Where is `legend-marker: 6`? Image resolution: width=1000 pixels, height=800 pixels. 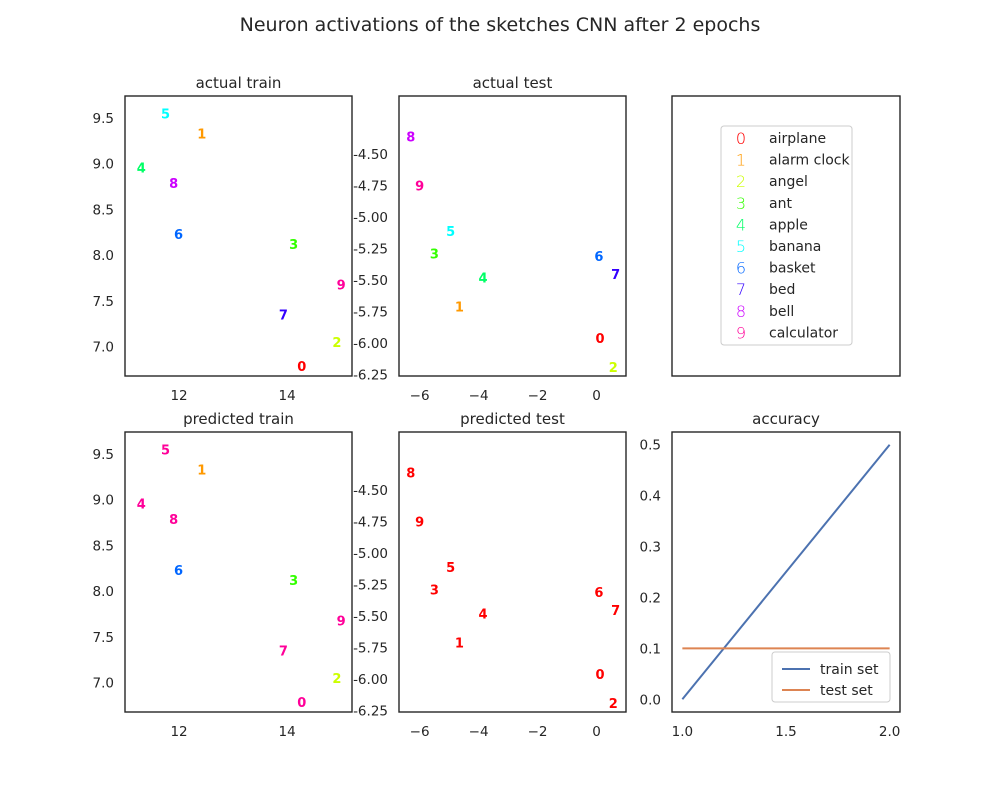
legend-marker: 6 is located at coordinates (741, 268).